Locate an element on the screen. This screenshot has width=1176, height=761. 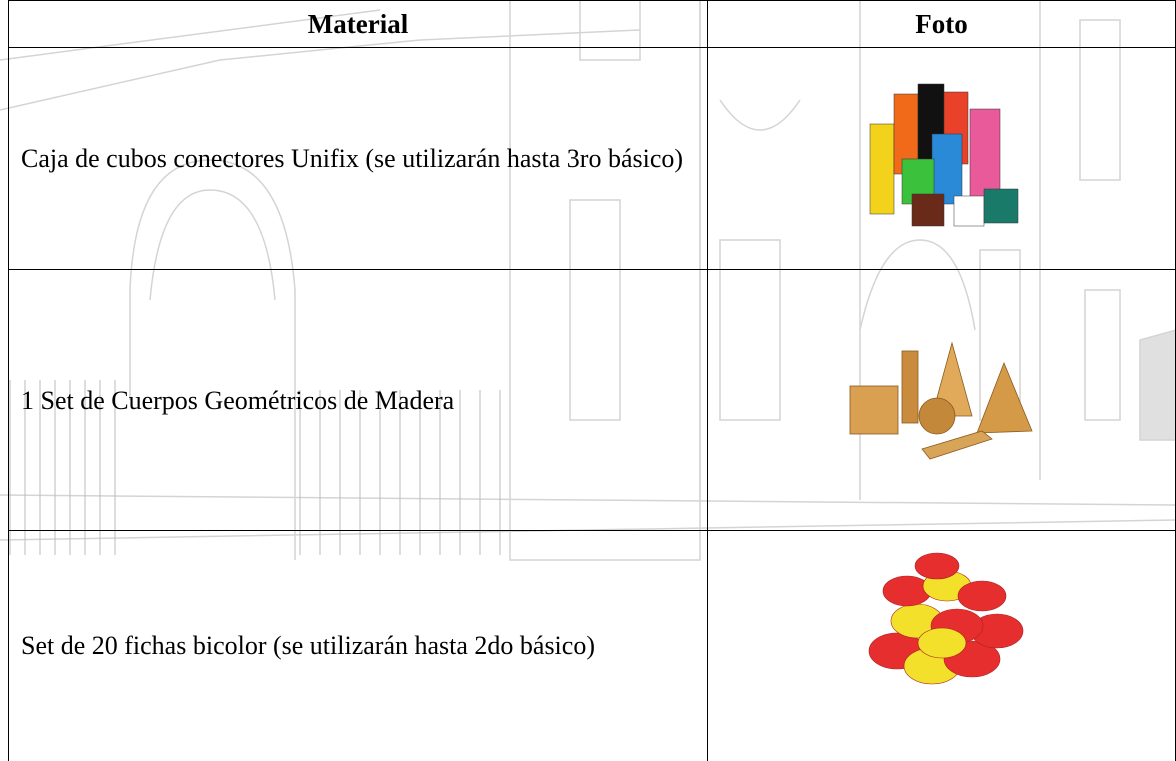
header-text: Material is located at coordinates (358, 24).